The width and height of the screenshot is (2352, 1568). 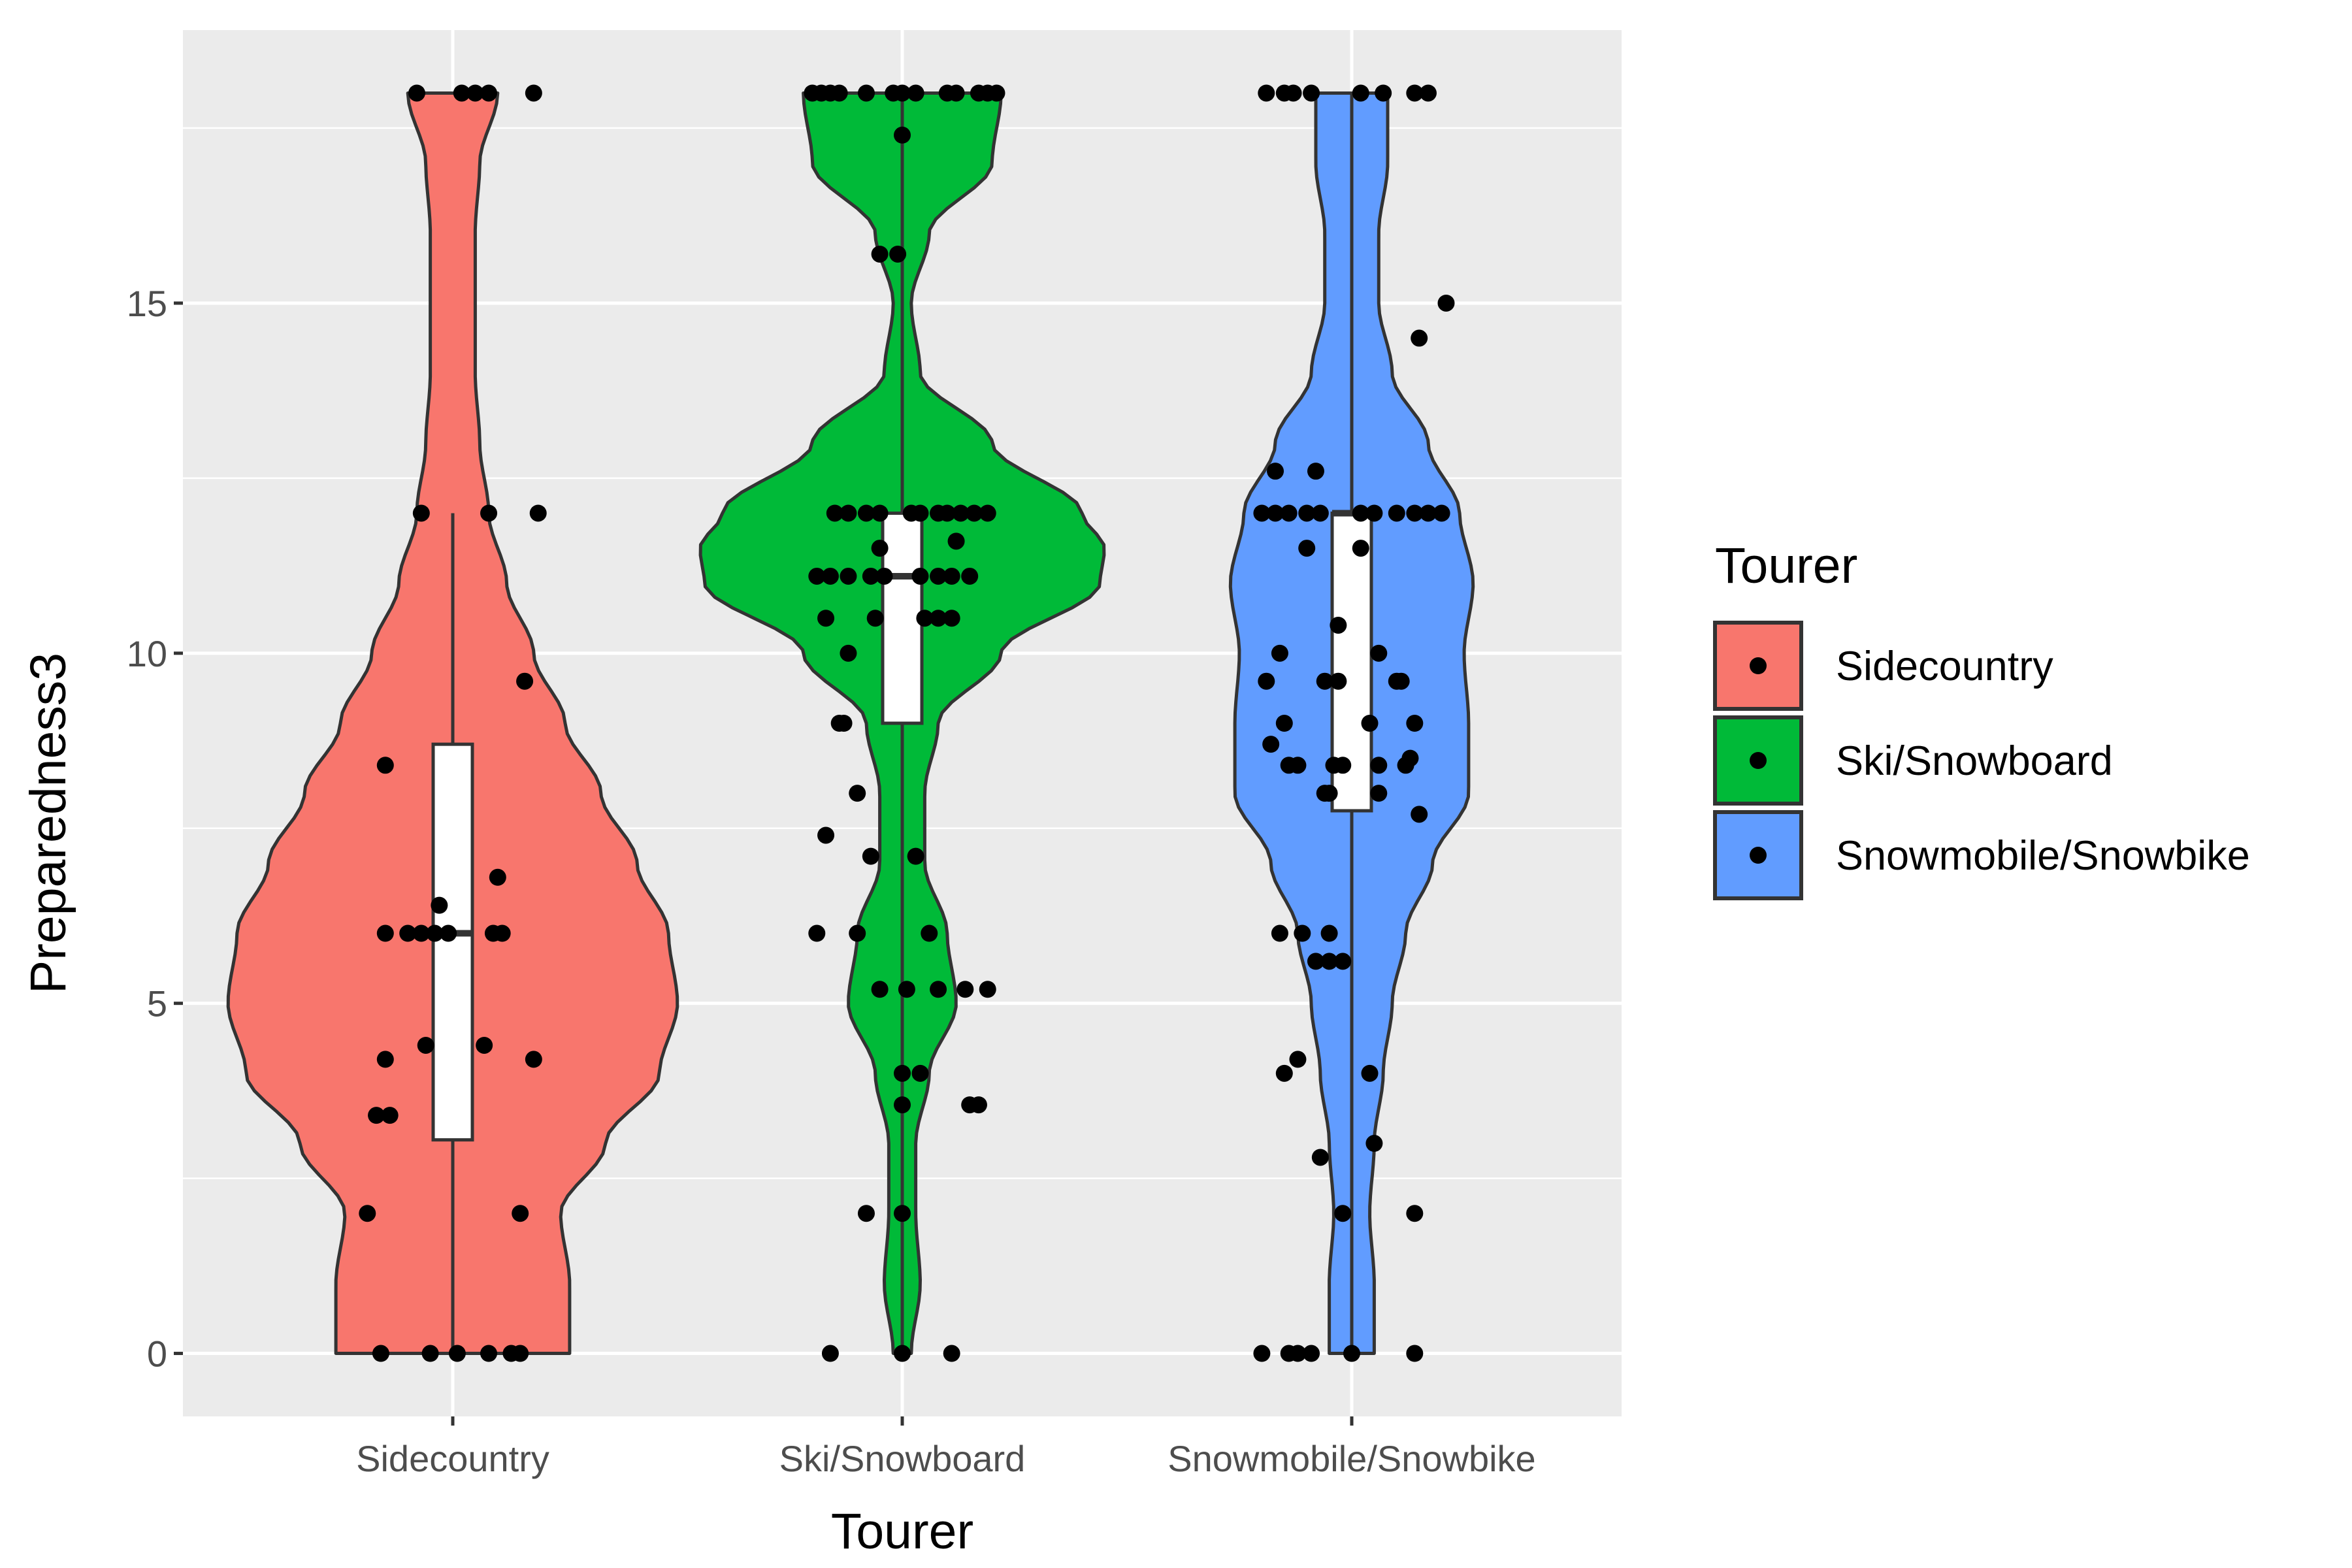 I want to click on y-tick-label: 0, so click(x=157, y=1354).